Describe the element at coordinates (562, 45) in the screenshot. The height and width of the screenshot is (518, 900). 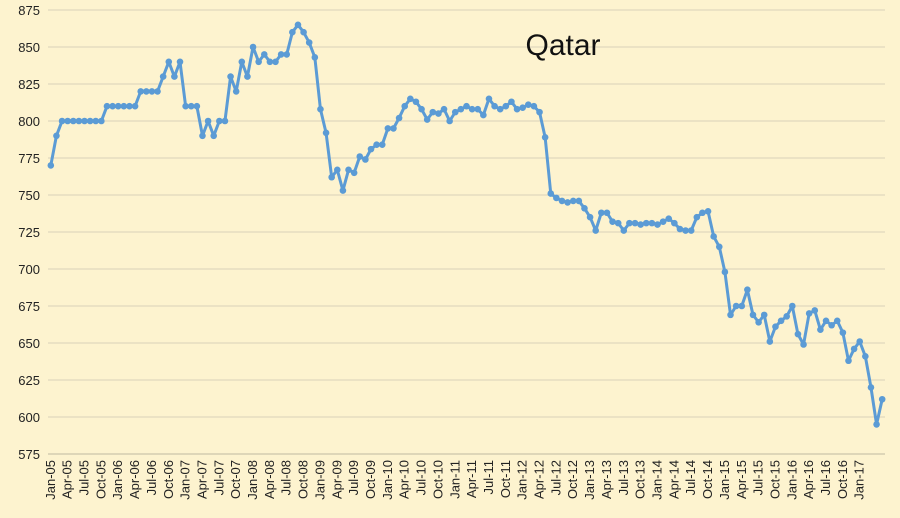
I see `chart-title: Qatar` at that location.